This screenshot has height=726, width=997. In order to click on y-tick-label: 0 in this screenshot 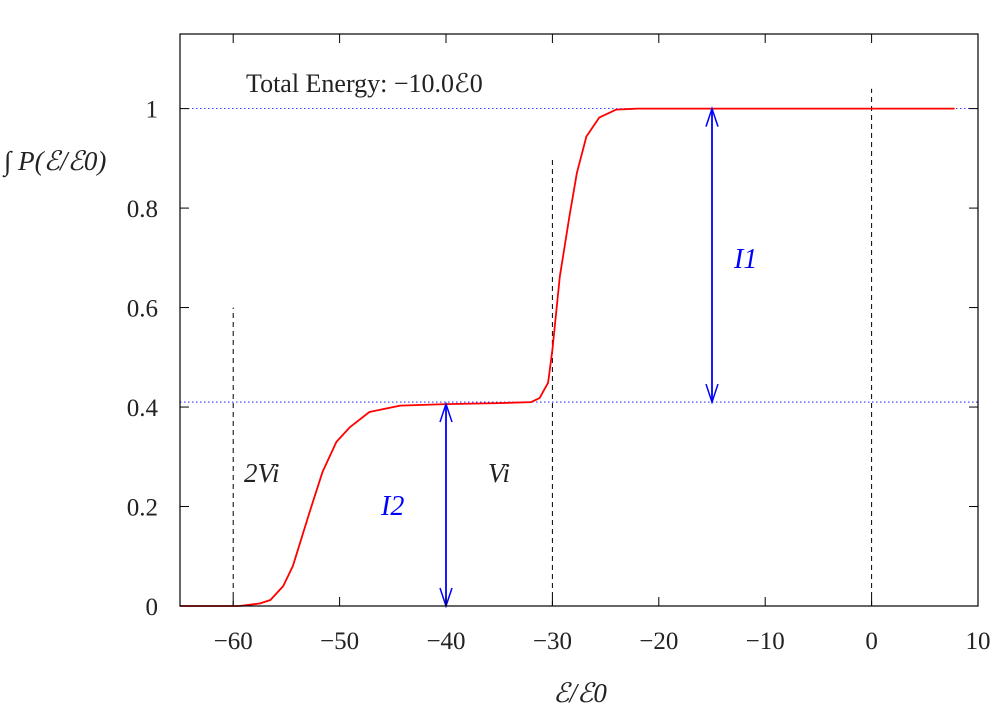, I will do `click(152, 607)`.